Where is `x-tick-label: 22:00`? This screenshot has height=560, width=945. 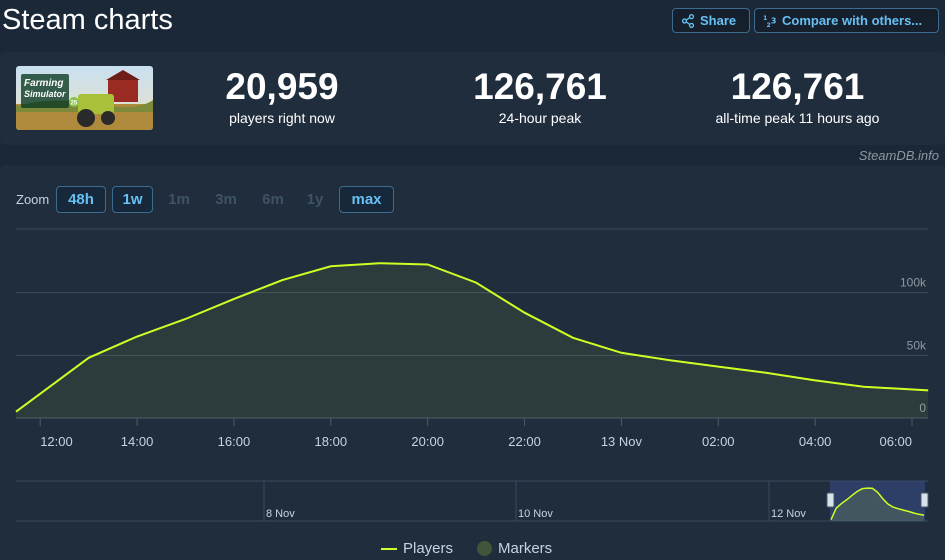 x-tick-label: 22:00 is located at coordinates (524, 441).